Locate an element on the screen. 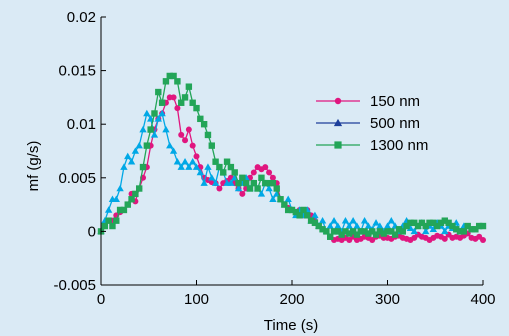 Image resolution: width=509 pixels, height=336 pixels. legend-label: 500 nm is located at coordinates (395, 123).